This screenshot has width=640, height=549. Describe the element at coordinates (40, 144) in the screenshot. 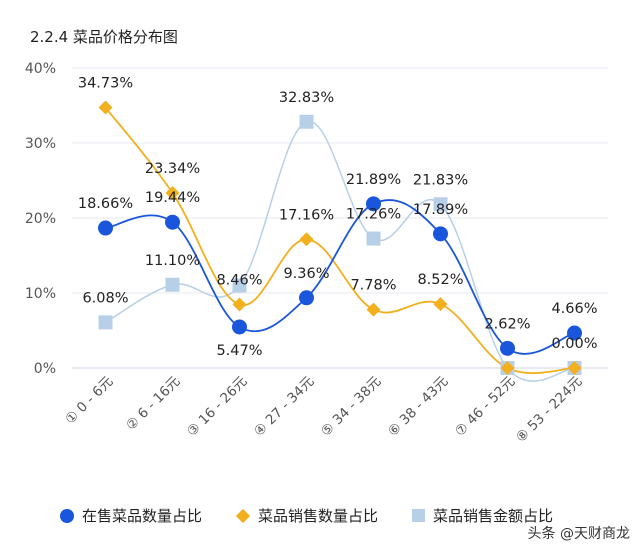

I see `y-tick-label: 30%` at that location.